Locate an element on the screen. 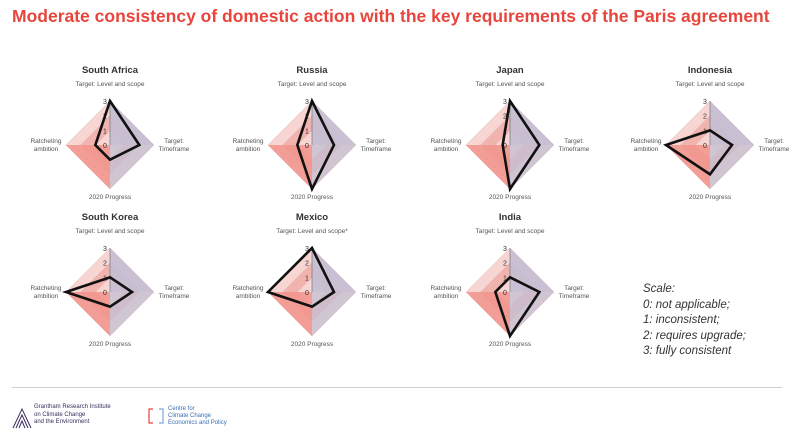 The image size is (800, 443). chart-title: Mexico is located at coordinates (312, 217).